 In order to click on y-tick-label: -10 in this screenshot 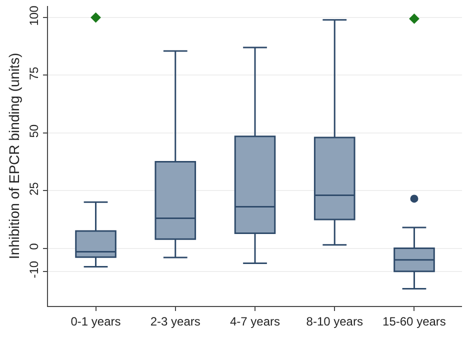, I will do `click(34, 269)`.